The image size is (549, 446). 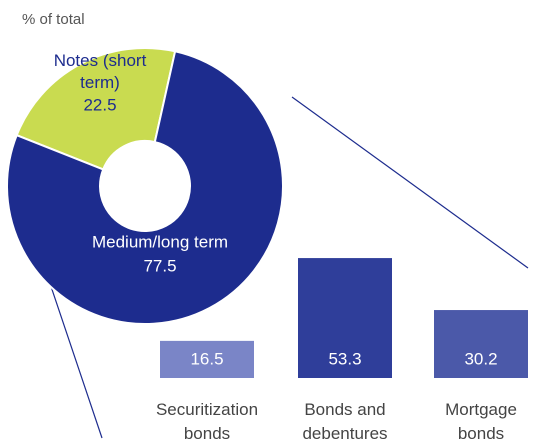 What do you see at coordinates (344, 358) in the screenshot?
I see `bar-value-label: 53.3` at bounding box center [344, 358].